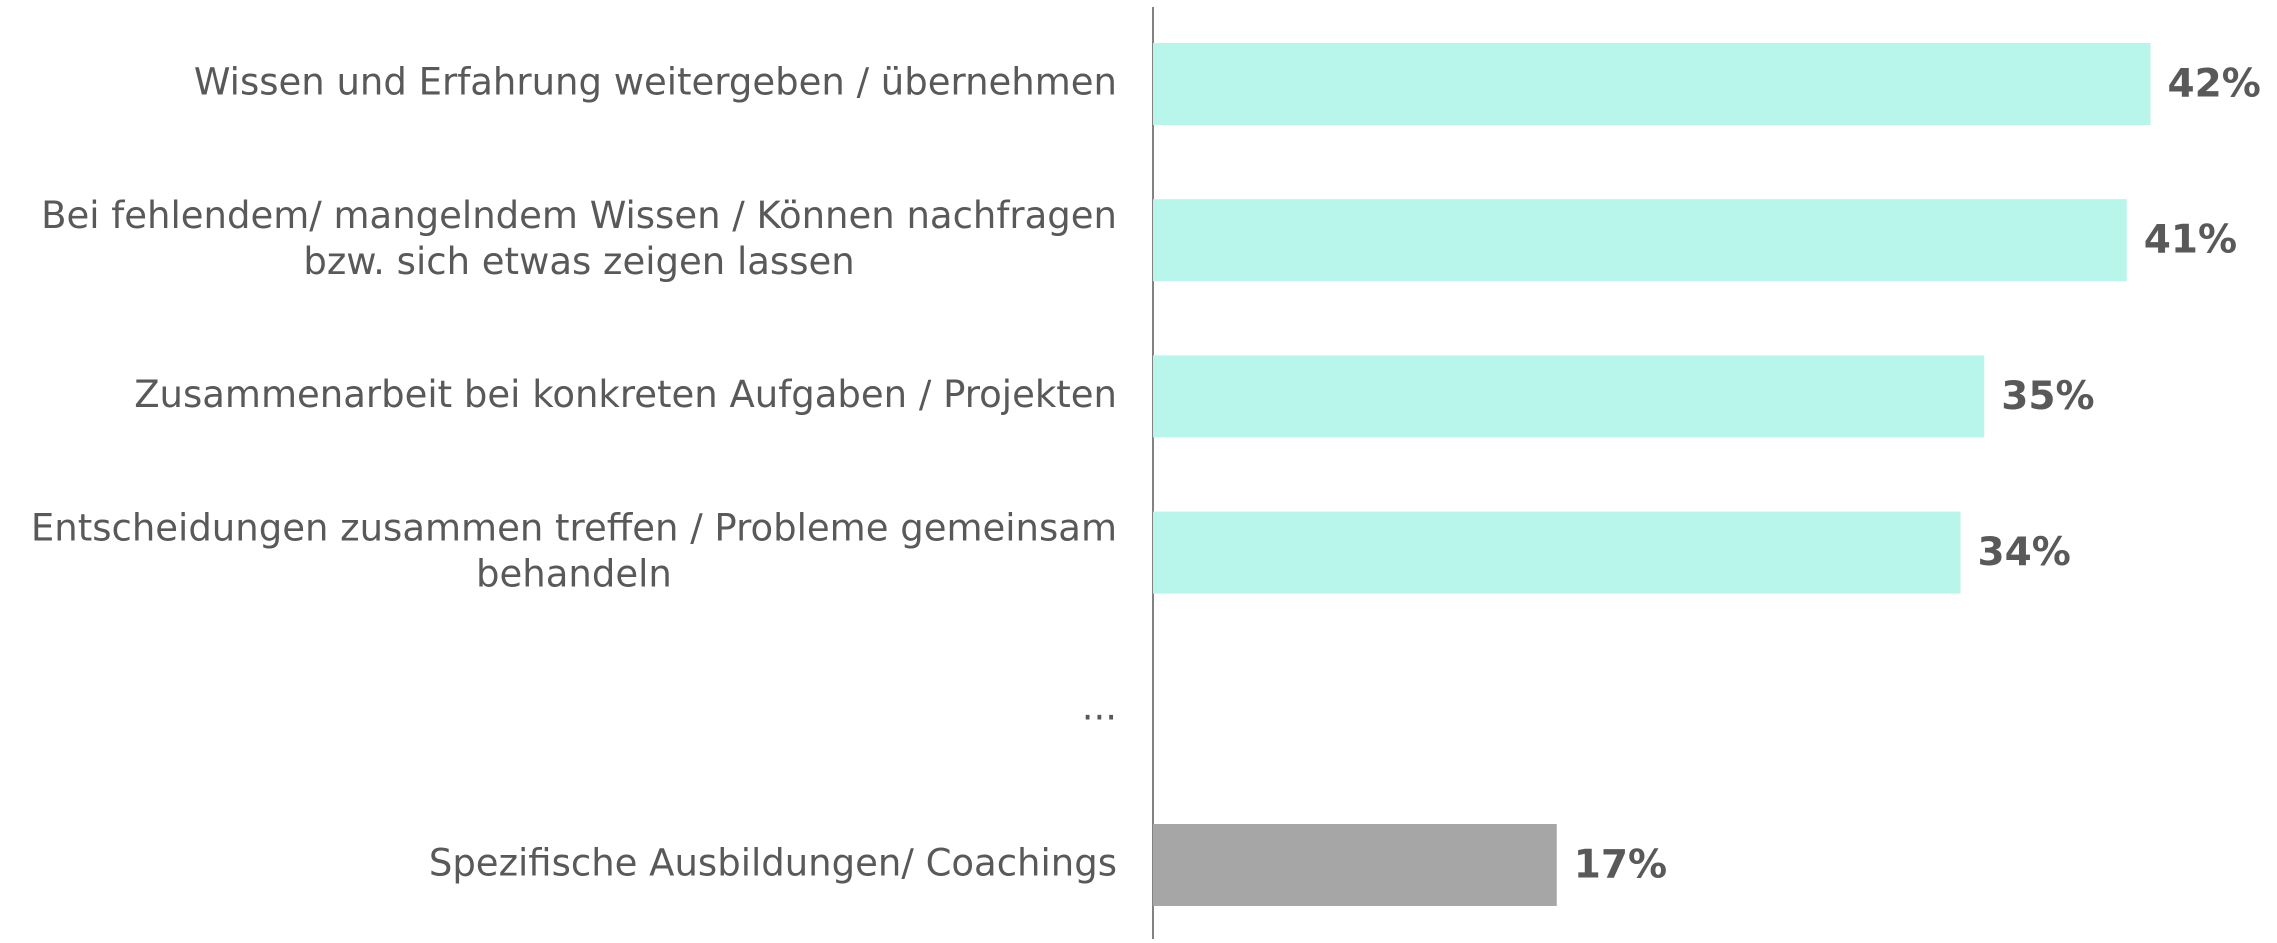 This screenshot has height=943, width=2277. I want to click on value-label: 34%, so click(2024, 552).